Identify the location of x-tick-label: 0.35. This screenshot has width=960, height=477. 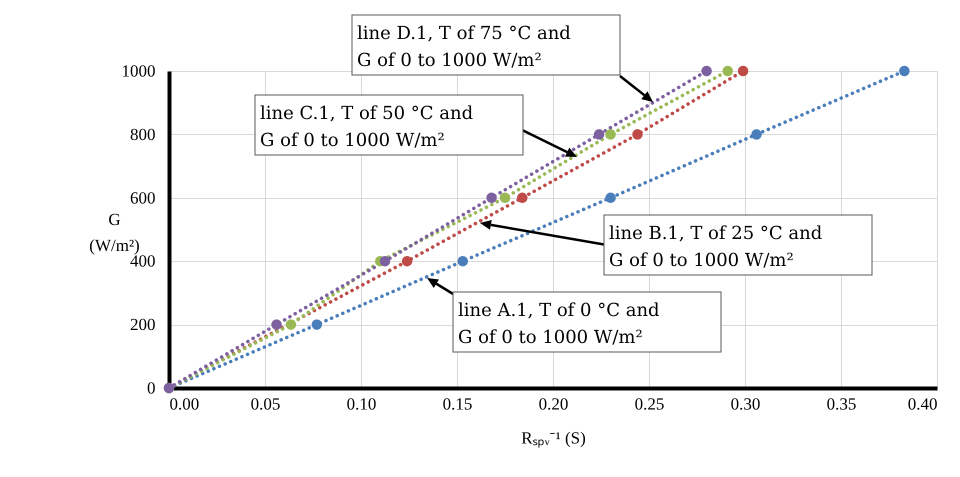
(841, 404).